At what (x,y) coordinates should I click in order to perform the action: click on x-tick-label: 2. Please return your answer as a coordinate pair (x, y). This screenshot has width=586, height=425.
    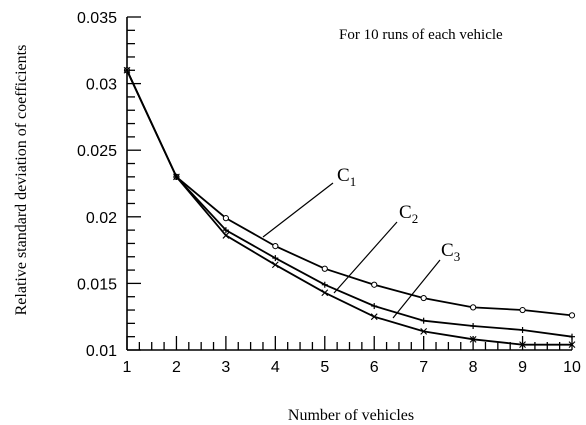
    Looking at the image, I should click on (176, 367).